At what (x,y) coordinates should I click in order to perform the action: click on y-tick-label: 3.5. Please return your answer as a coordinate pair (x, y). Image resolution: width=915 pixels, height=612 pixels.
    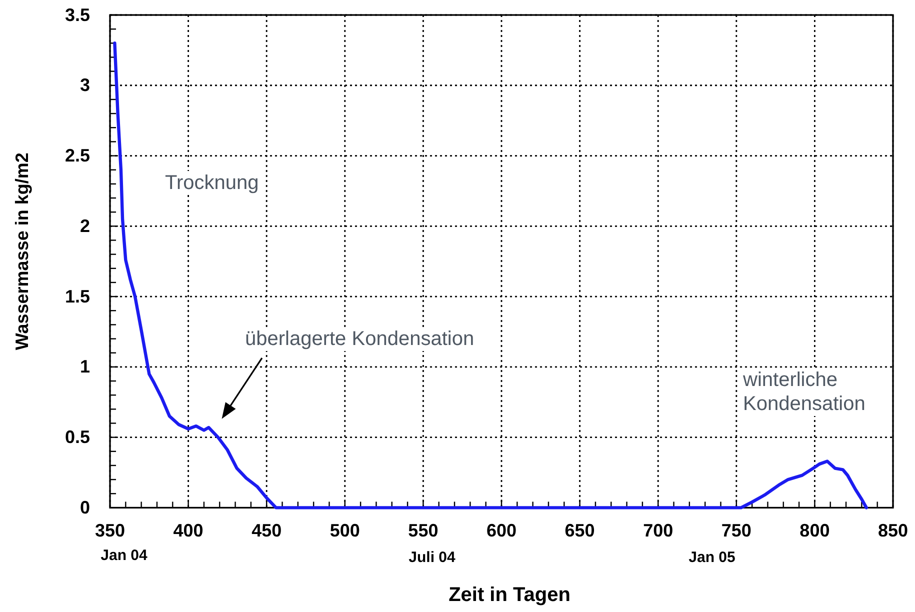
    Looking at the image, I should click on (77, 14).